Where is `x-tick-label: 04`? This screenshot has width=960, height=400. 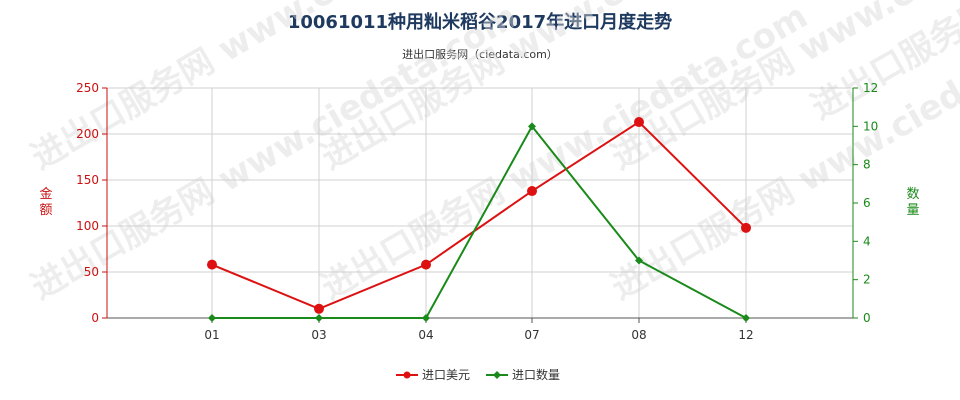
x-tick-label: 04 is located at coordinates (425, 335).